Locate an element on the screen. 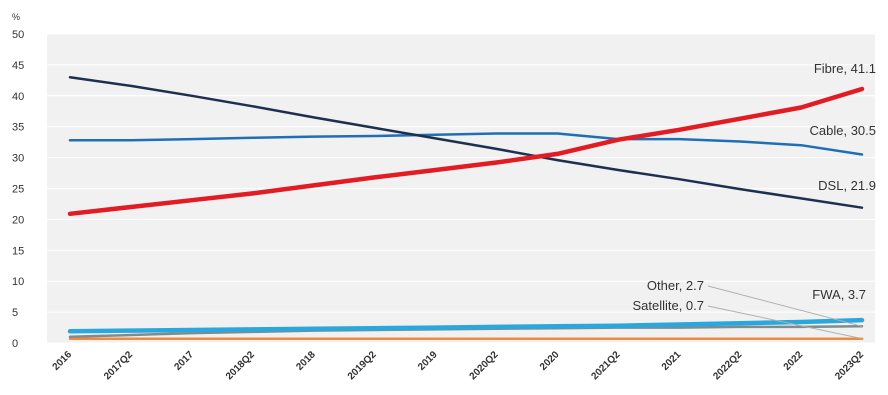 Image resolution: width=888 pixels, height=395 pixels. y-axis-unit-label: % is located at coordinates (16, 17).